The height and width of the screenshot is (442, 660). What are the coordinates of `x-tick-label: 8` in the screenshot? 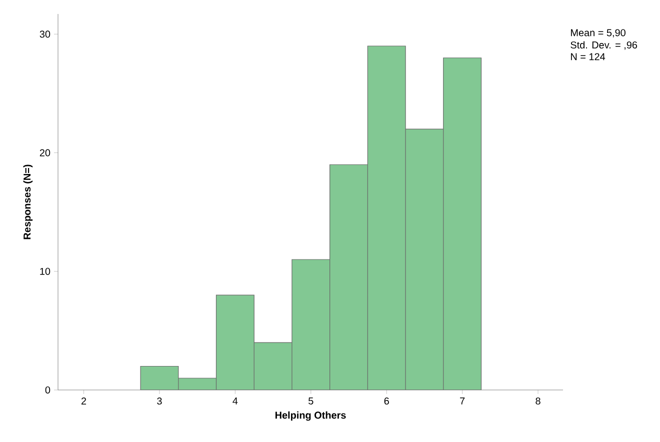 It's located at (538, 401).